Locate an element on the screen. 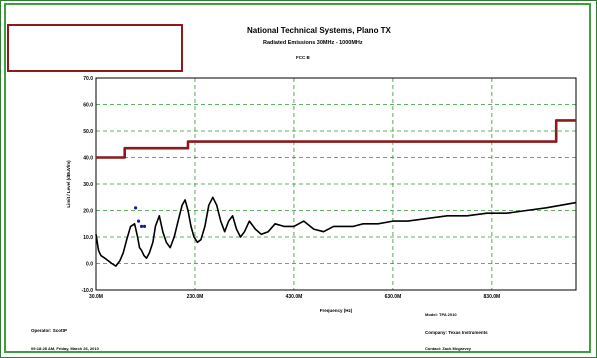  y-tick-label: 30.0 is located at coordinates (88, 185).